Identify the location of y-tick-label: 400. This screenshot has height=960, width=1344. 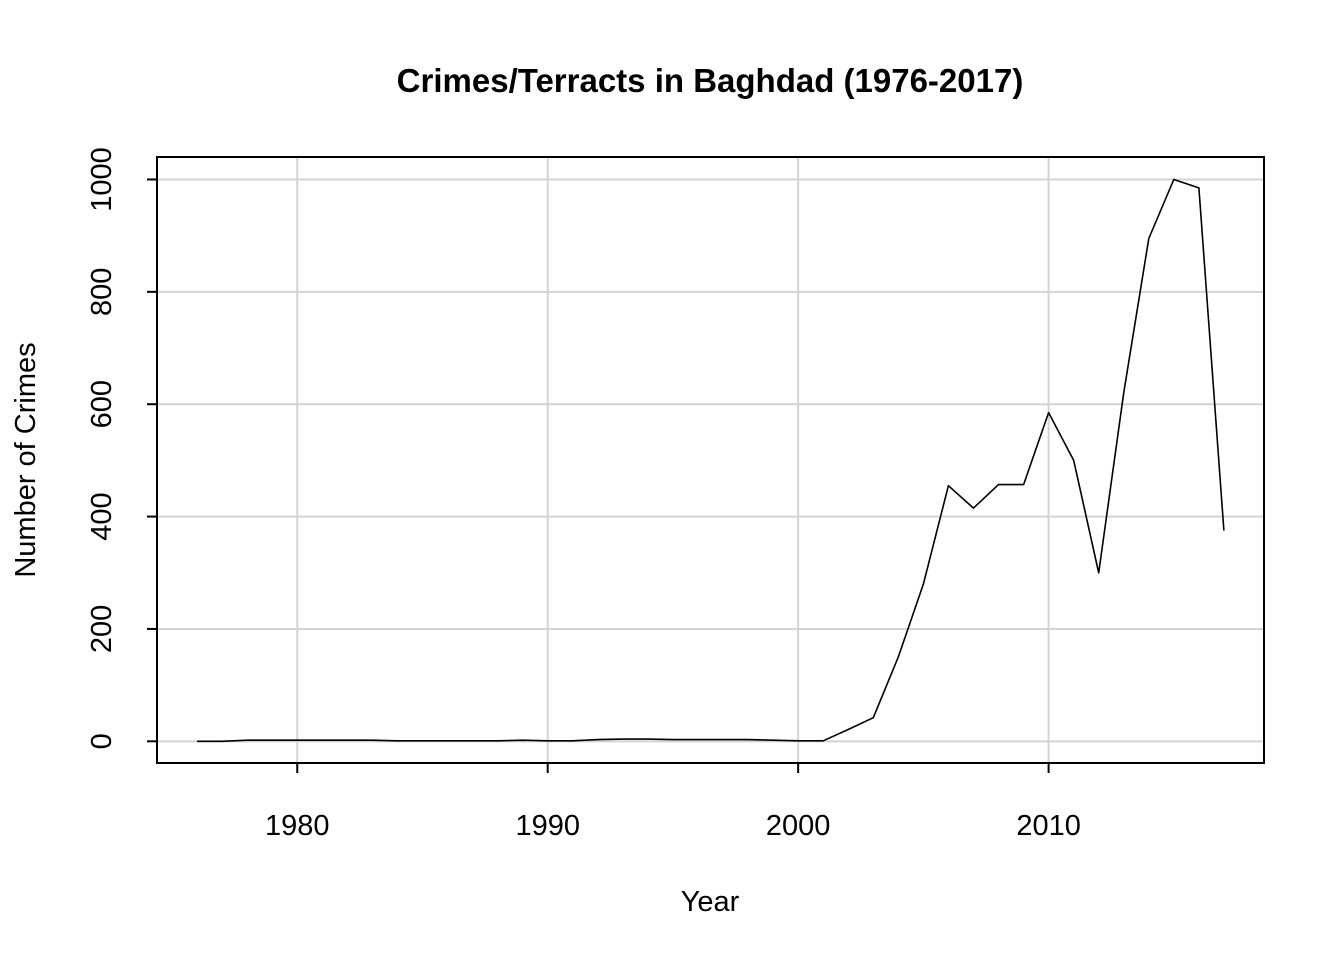
(102, 516).